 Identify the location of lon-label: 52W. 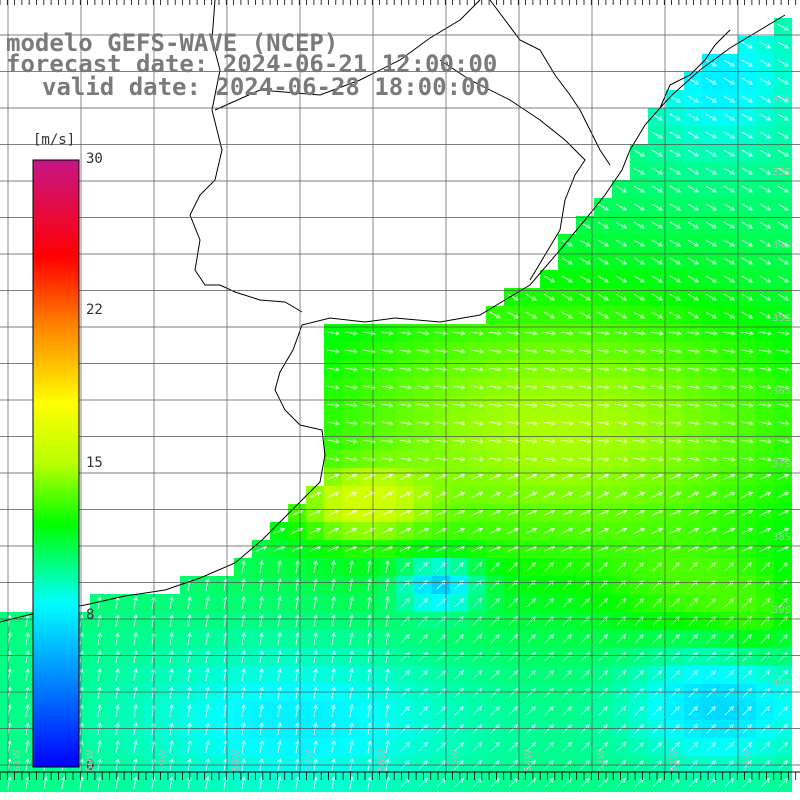
(674, 760).